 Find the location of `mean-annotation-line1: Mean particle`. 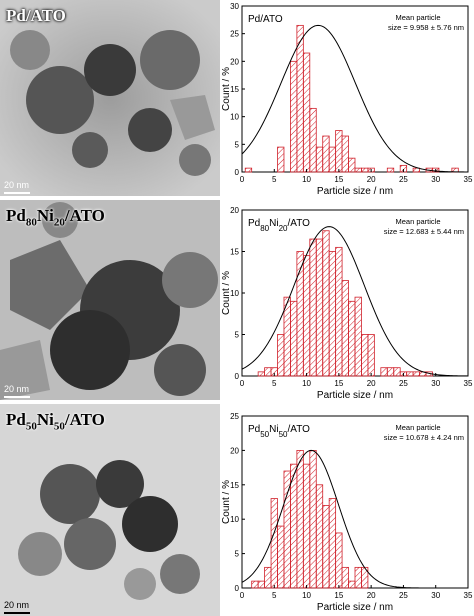

mean-annotation-line1: Mean particle is located at coordinates (417, 17).